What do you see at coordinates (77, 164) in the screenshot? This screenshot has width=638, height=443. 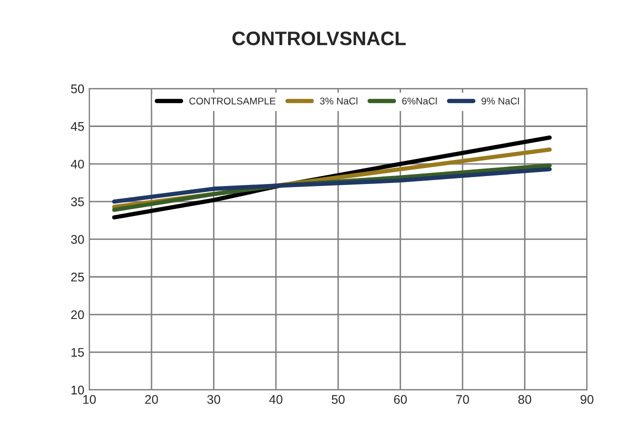 I see `y-tick-label: 40` at bounding box center [77, 164].